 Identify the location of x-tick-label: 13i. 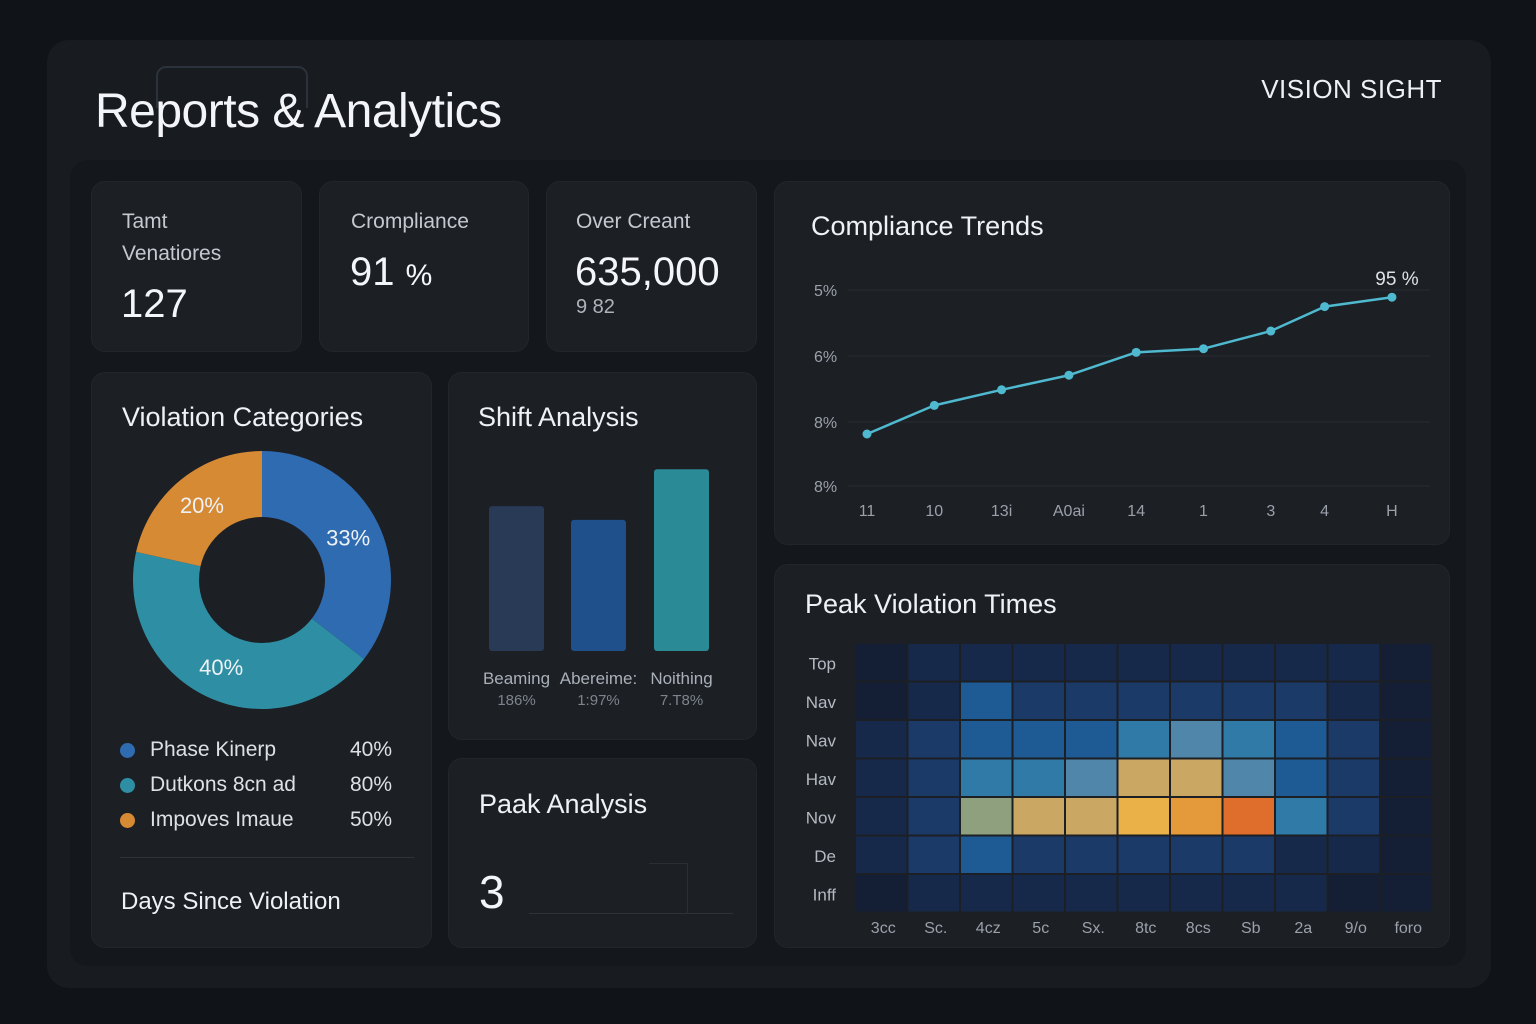
(1001, 511).